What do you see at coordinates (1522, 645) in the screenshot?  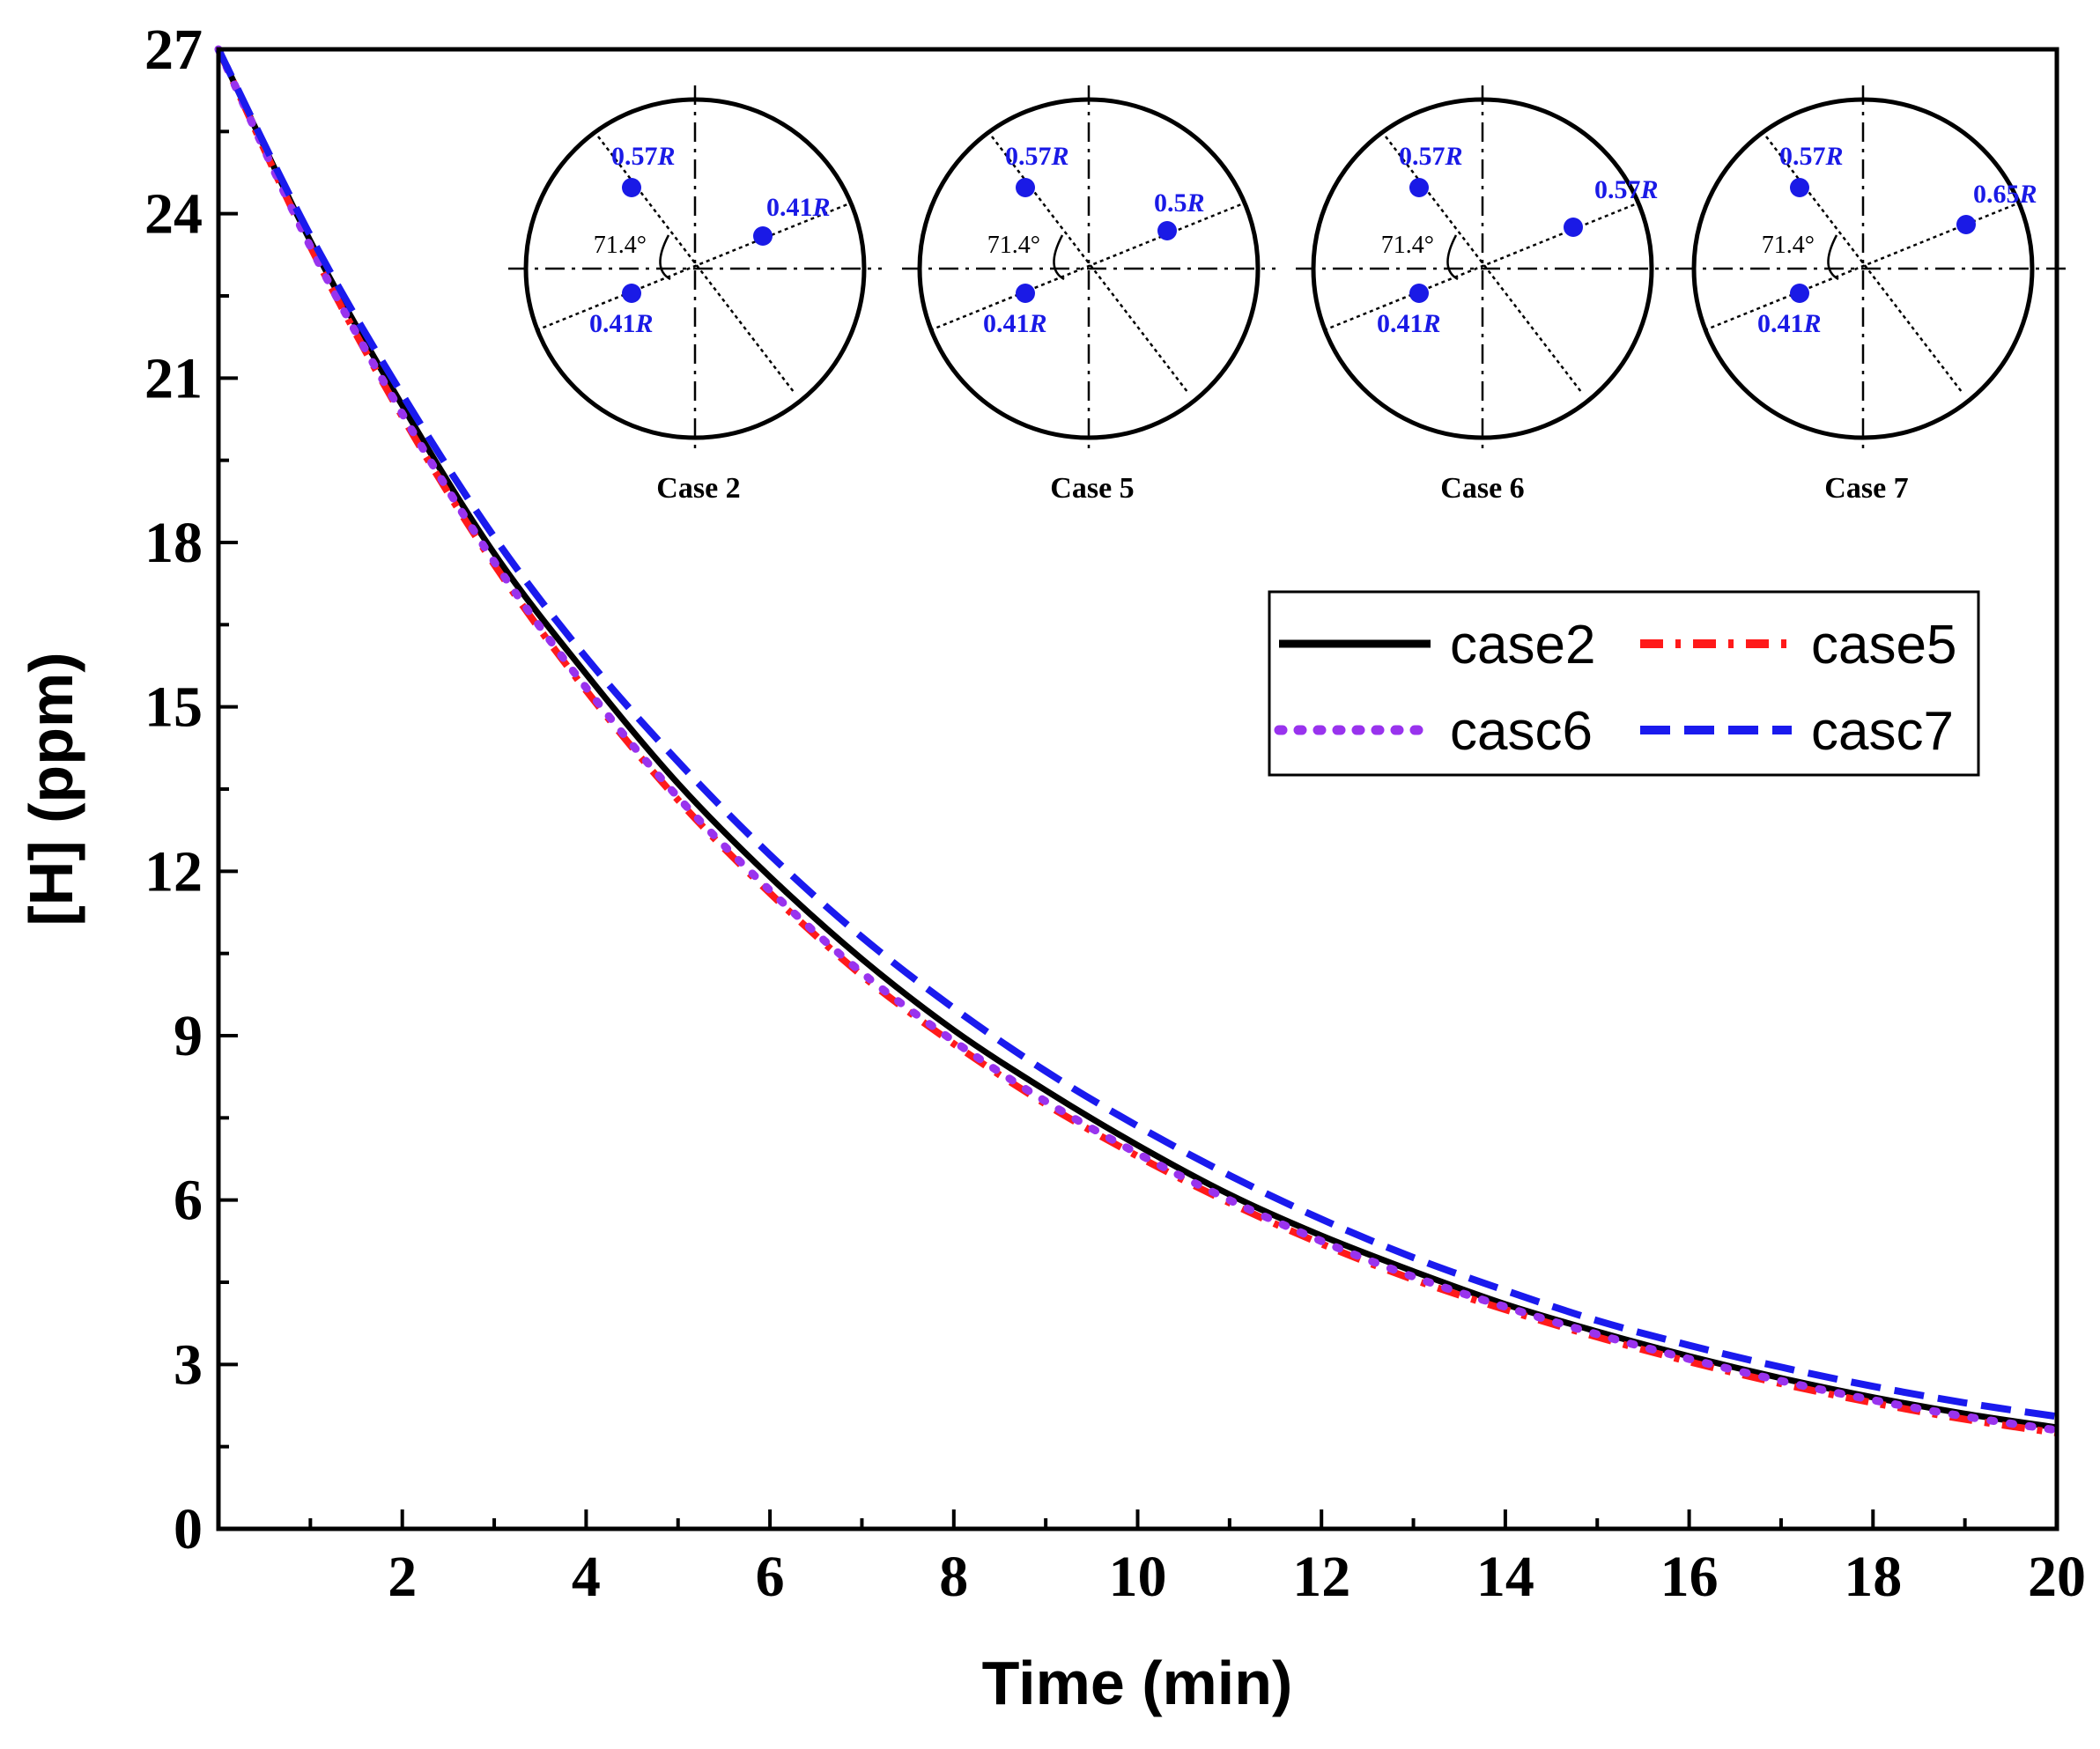 I see `legend-label-case2: case2` at bounding box center [1522, 645].